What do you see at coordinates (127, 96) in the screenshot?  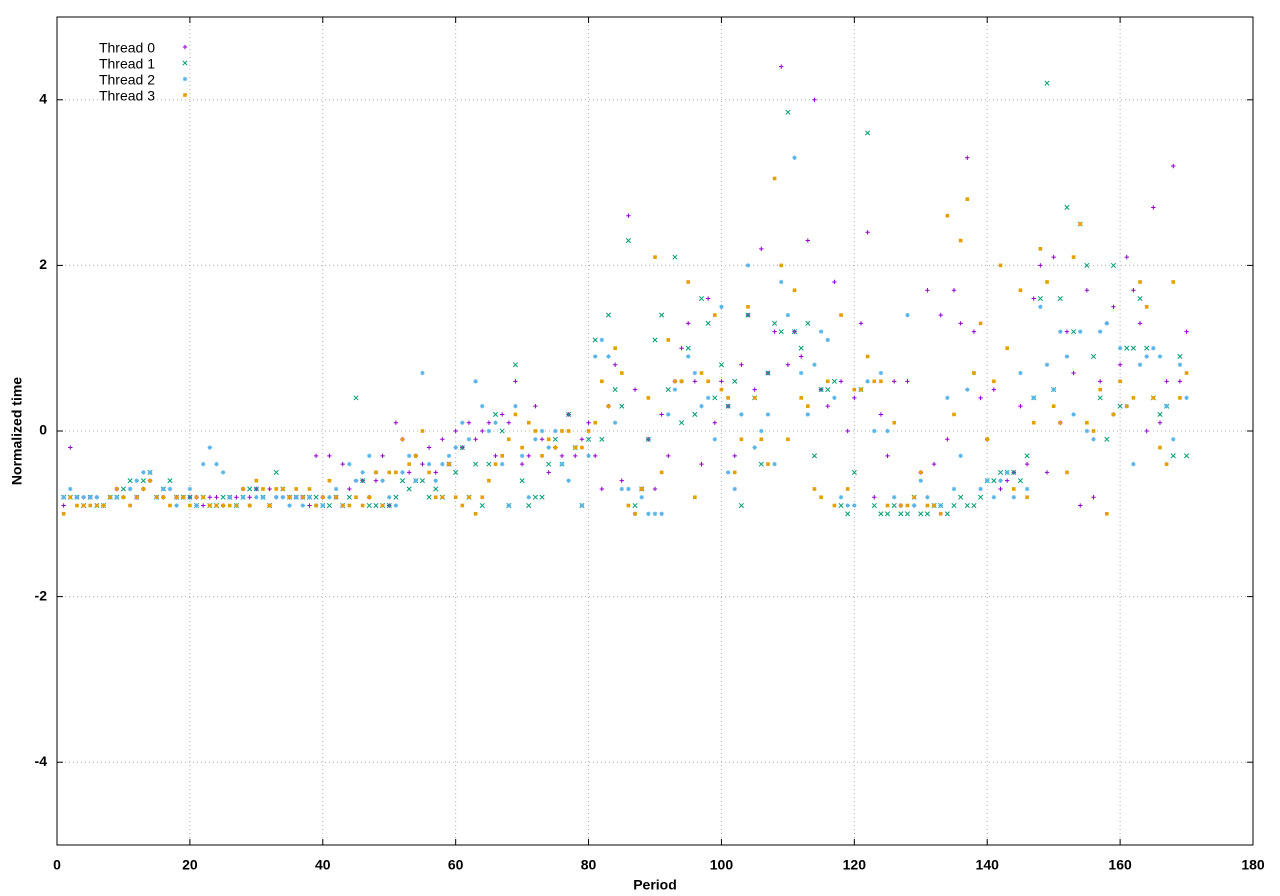 I see `legend-label: Thread 3` at bounding box center [127, 96].